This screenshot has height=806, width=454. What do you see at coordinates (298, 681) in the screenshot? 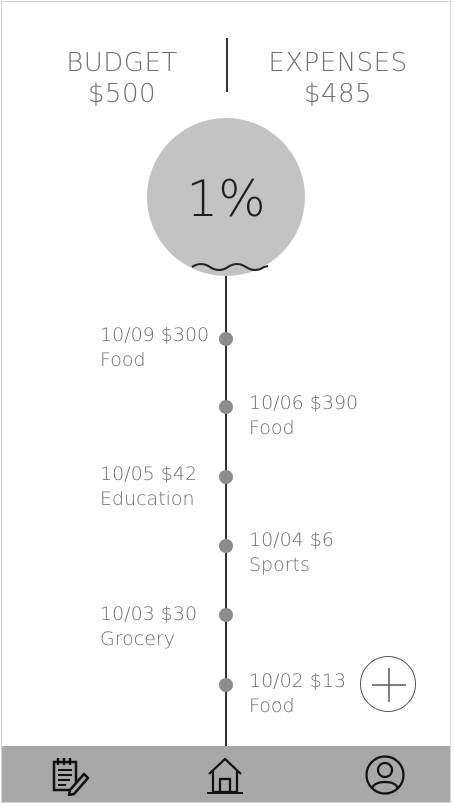
I see `transaction-date-amount: 10/02 $13` at bounding box center [298, 681].